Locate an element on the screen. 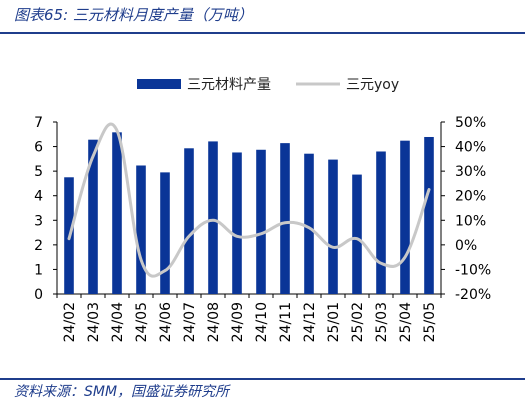  y-left-tick-label: 6 is located at coordinates (38, 148).